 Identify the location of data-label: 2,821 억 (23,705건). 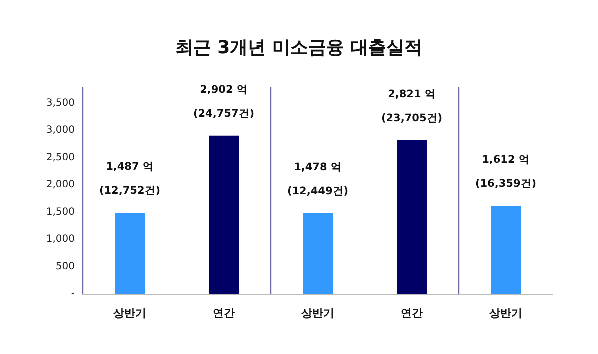
(412, 106).